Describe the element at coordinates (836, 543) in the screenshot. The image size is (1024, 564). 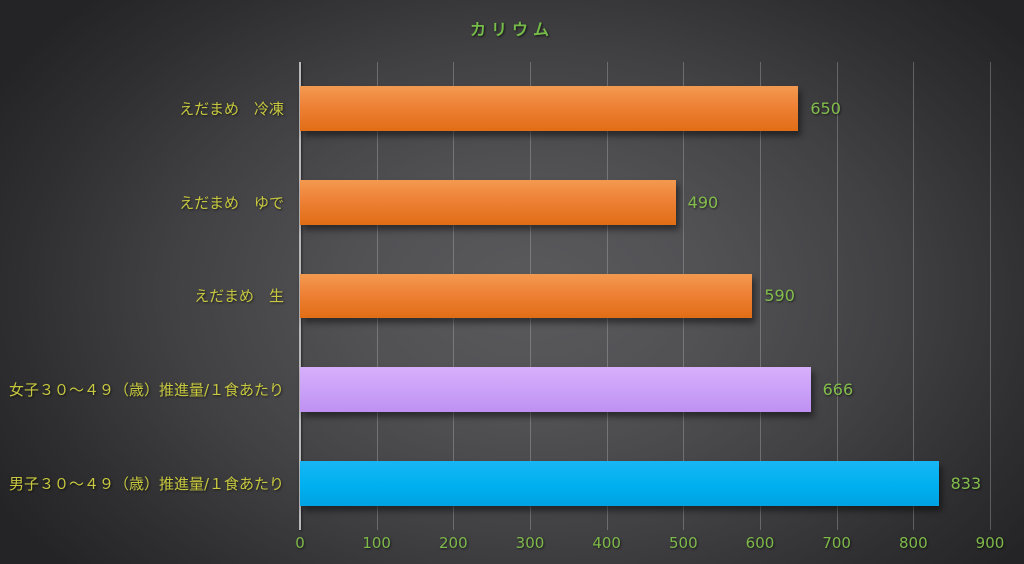
I see `x-tick-label: 700` at that location.